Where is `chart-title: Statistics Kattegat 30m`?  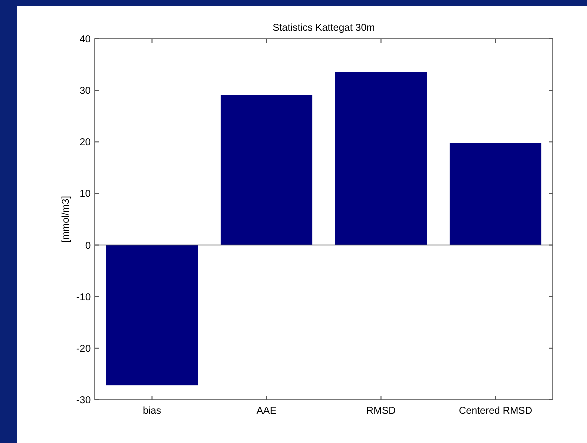 chart-title: Statistics Kattegat 30m is located at coordinates (324, 28).